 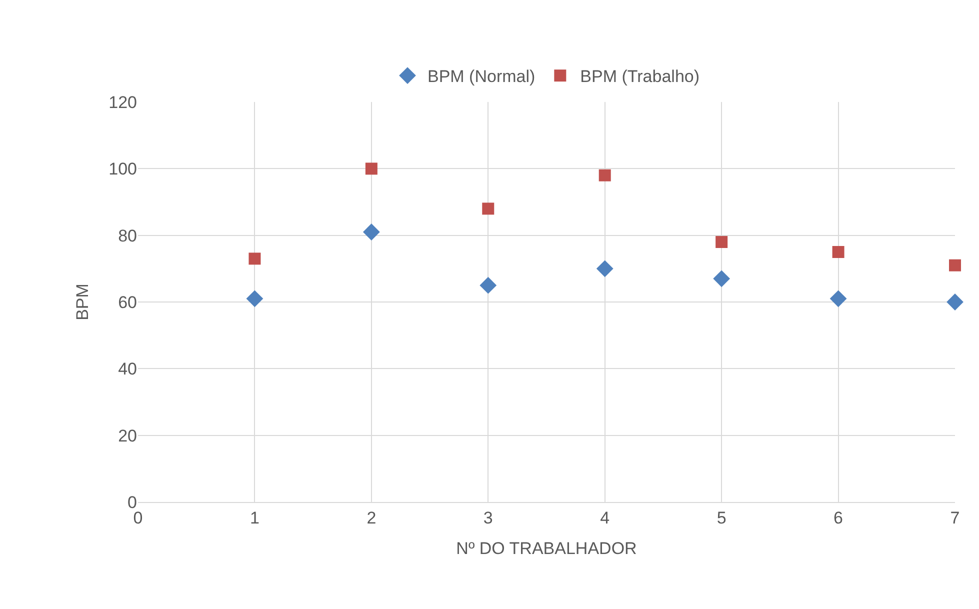 What do you see at coordinates (482, 76) in the screenshot?
I see `legend-label: BPM (Normal)` at bounding box center [482, 76].